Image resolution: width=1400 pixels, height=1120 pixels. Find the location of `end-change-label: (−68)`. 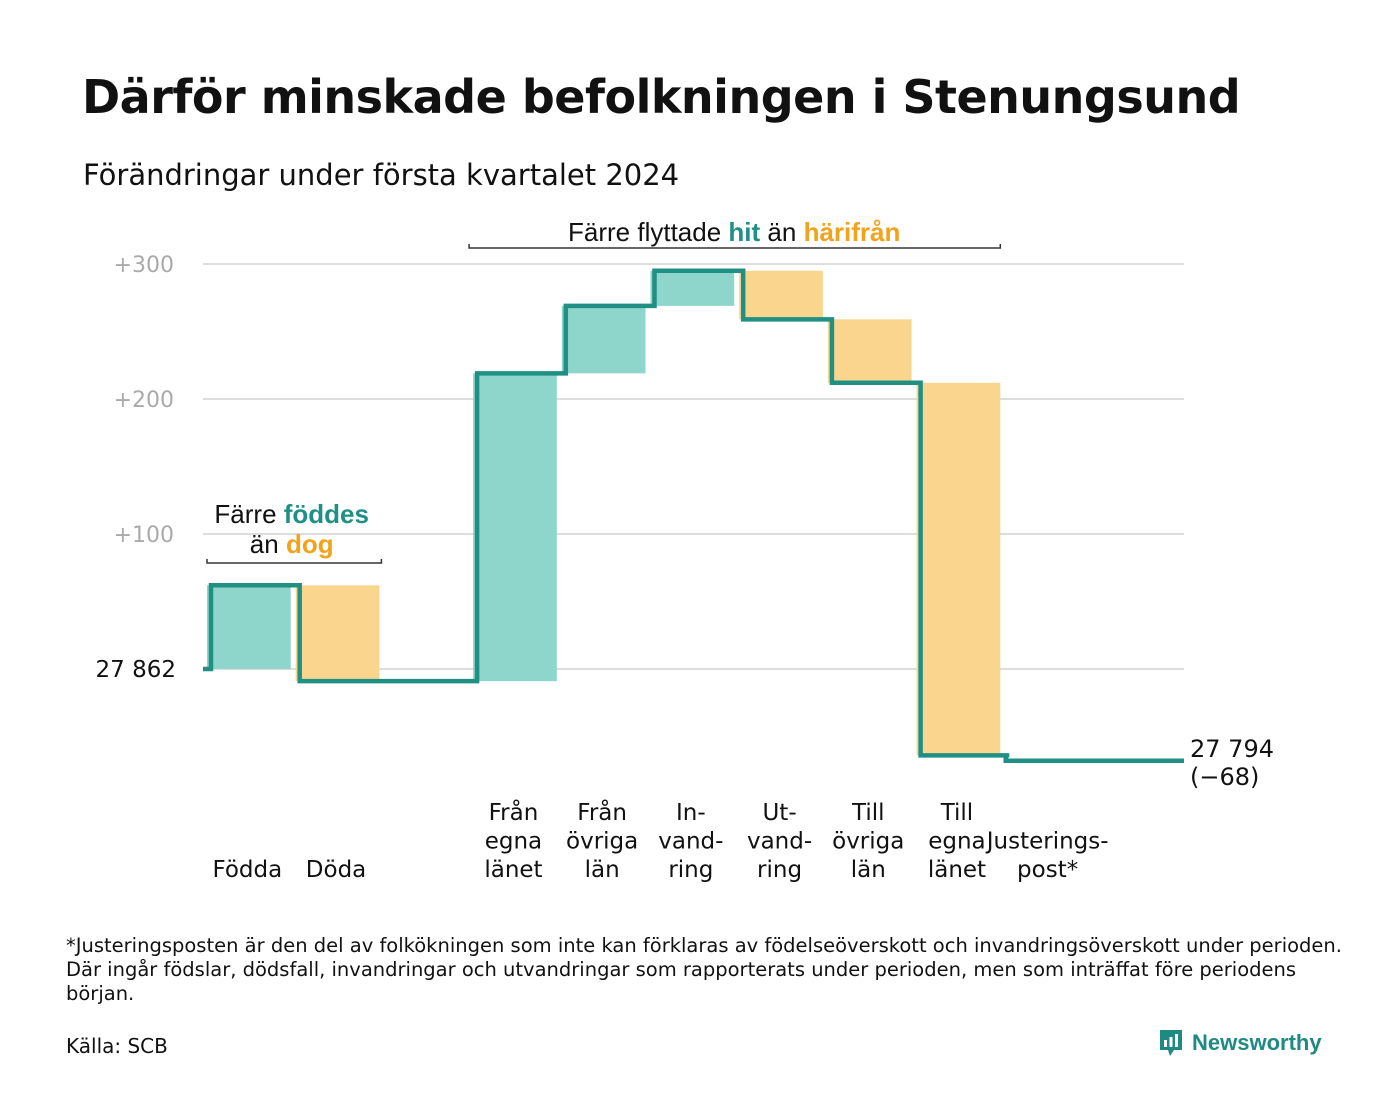

end-change-label: (−68) is located at coordinates (1224, 777).